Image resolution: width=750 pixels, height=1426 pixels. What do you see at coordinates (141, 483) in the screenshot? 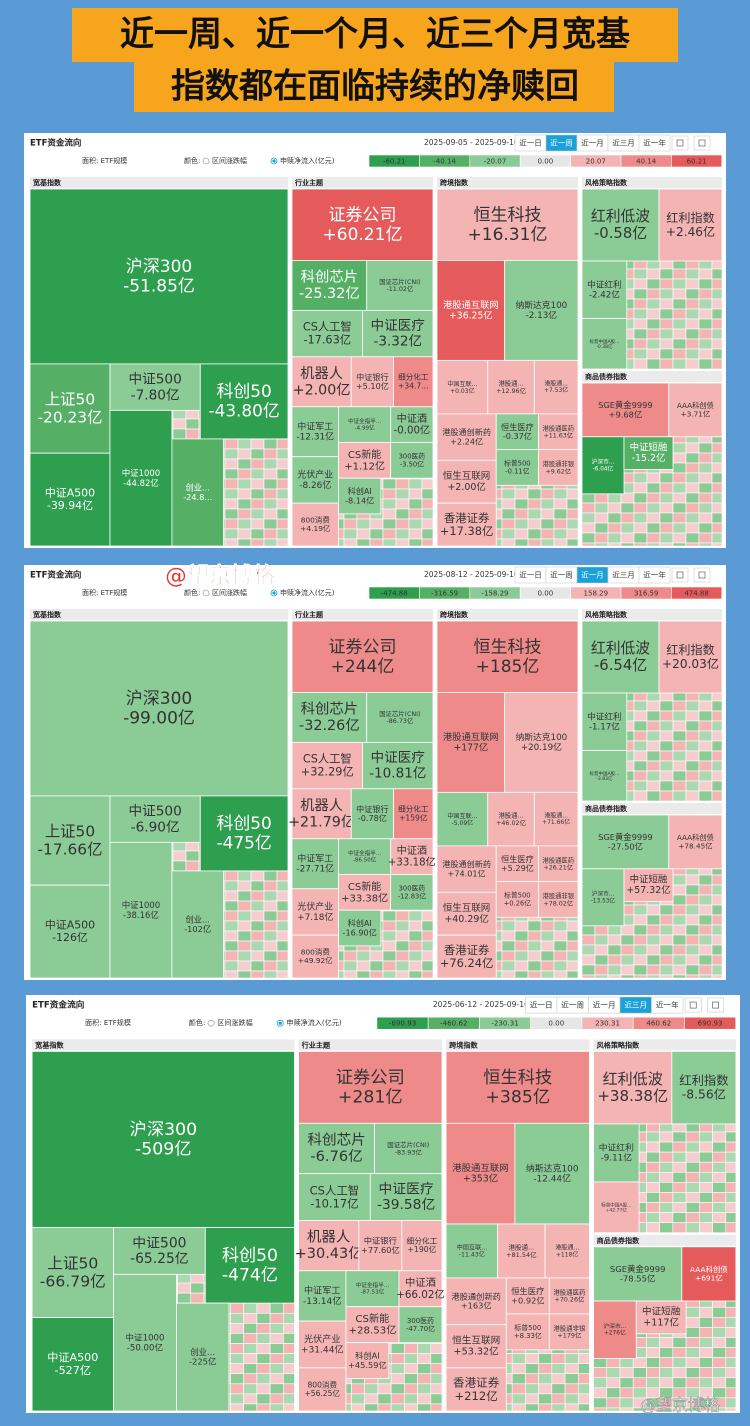
I see `tile-value: -44.82亿` at bounding box center [141, 483].